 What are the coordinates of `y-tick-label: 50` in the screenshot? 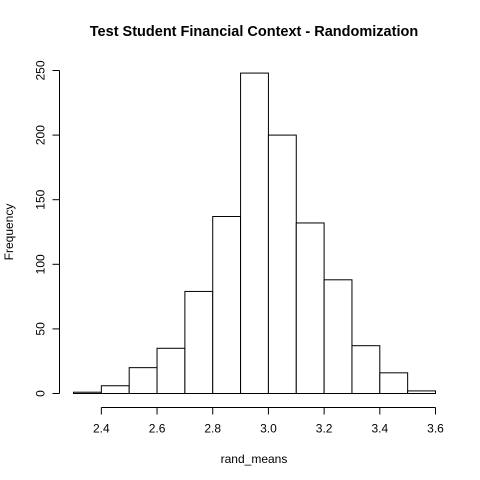 It's located at (41, 329).